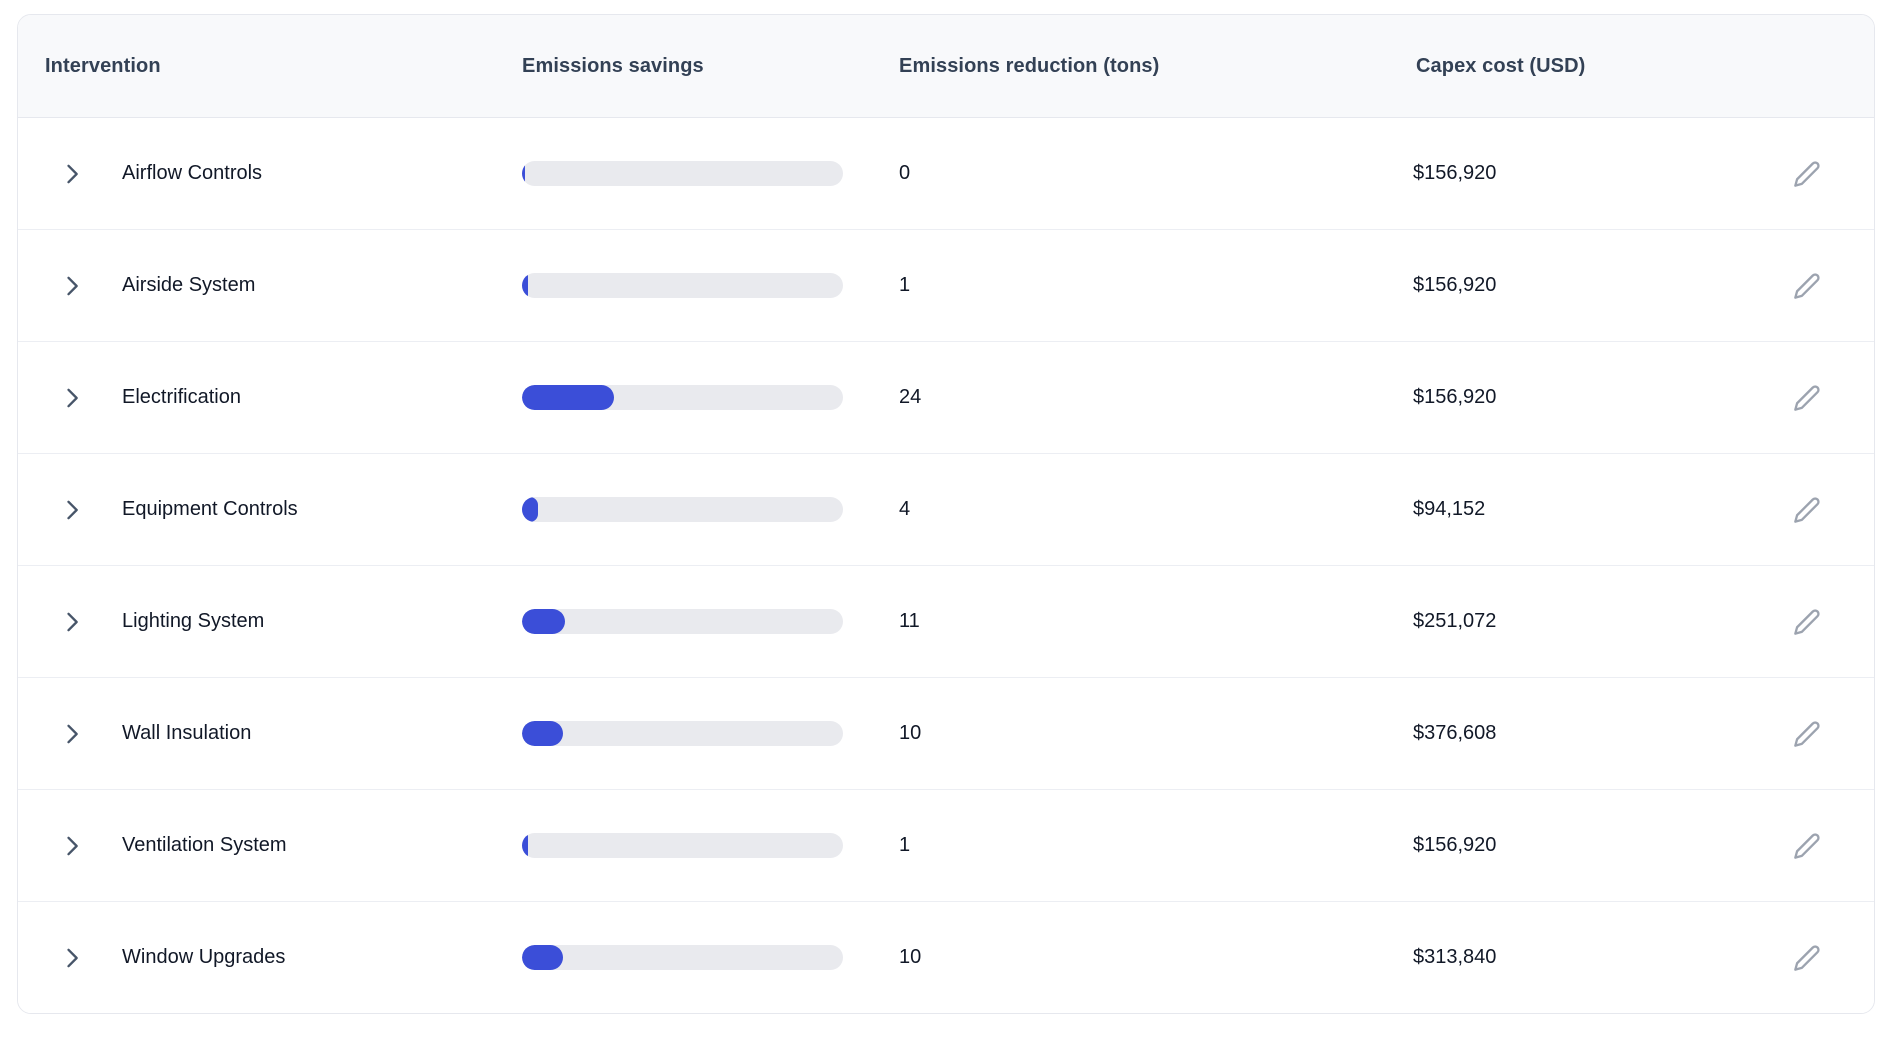 This screenshot has width=1892, height=1038. What do you see at coordinates (909, 621) in the screenshot?
I see `emissions-reduction-value: 11` at bounding box center [909, 621].